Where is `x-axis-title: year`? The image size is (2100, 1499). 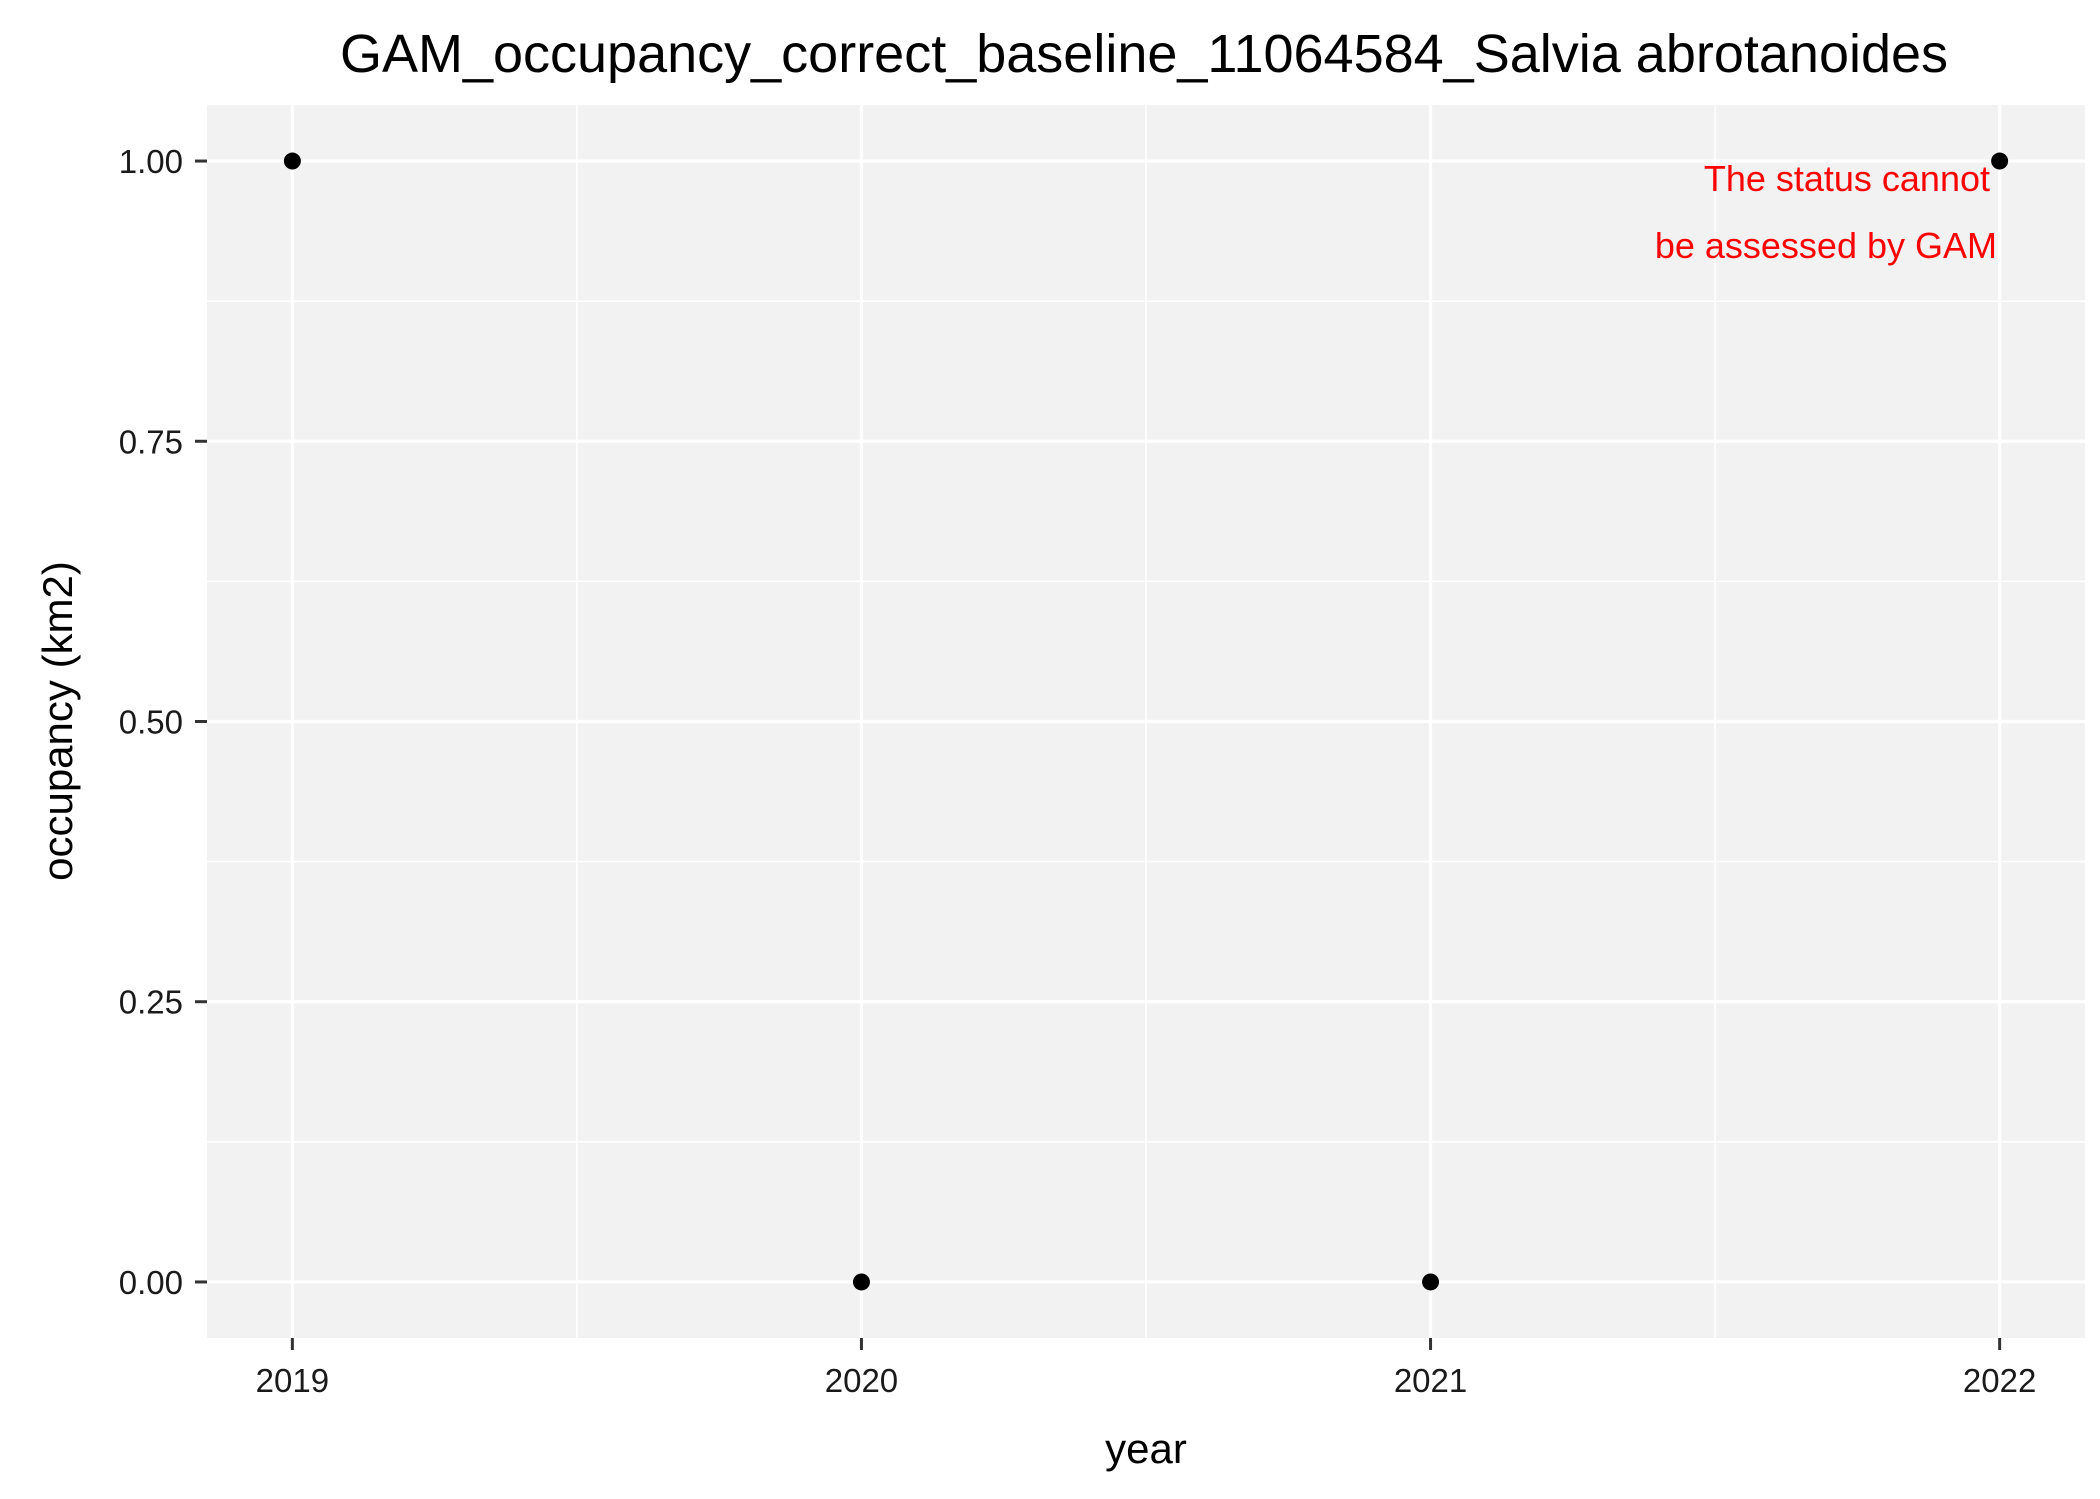 x-axis-title: year is located at coordinates (1146, 1448).